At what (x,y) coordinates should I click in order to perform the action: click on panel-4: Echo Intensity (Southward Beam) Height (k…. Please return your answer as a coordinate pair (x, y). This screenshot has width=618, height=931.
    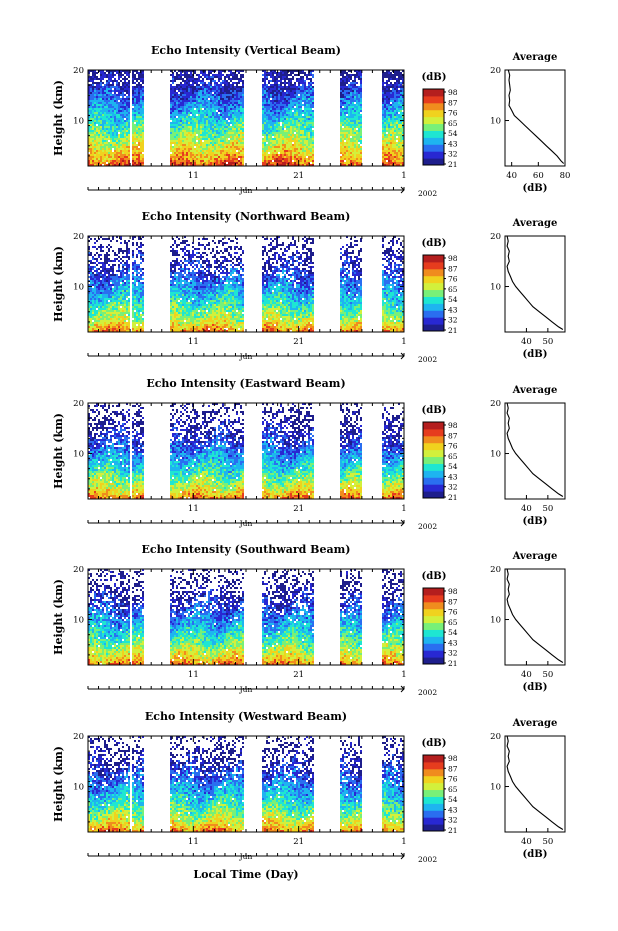
    Looking at the image, I should click on (309, 620).